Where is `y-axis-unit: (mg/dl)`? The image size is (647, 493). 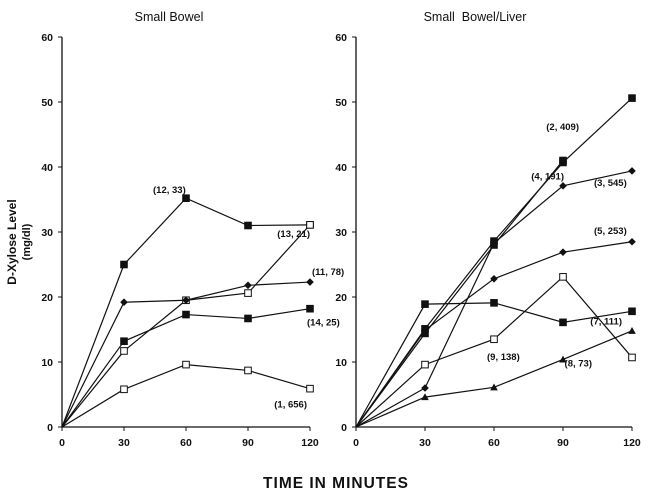
y-axis-unit: (mg/dl) is located at coordinates (27, 241).